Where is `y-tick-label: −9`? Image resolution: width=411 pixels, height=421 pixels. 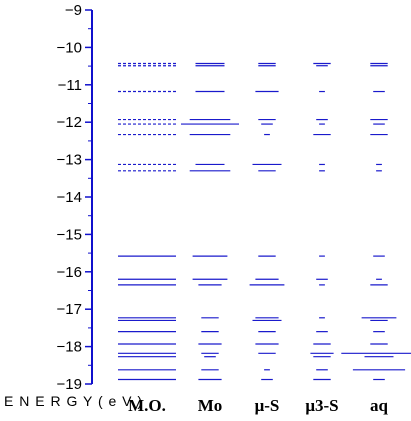 y-tick-label: −9 is located at coordinates (73, 10).